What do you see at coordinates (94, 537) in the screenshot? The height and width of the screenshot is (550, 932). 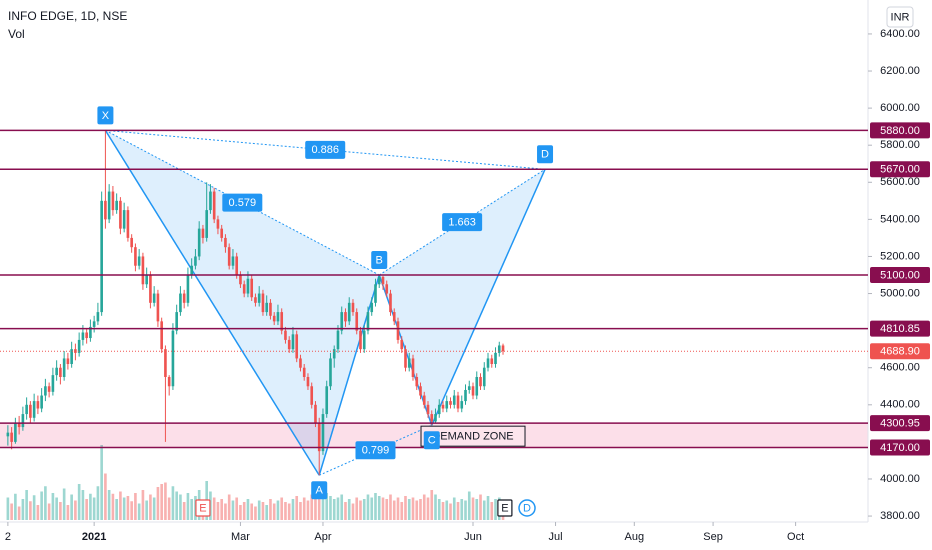 I see `x-tick-label: 2021` at bounding box center [94, 537].